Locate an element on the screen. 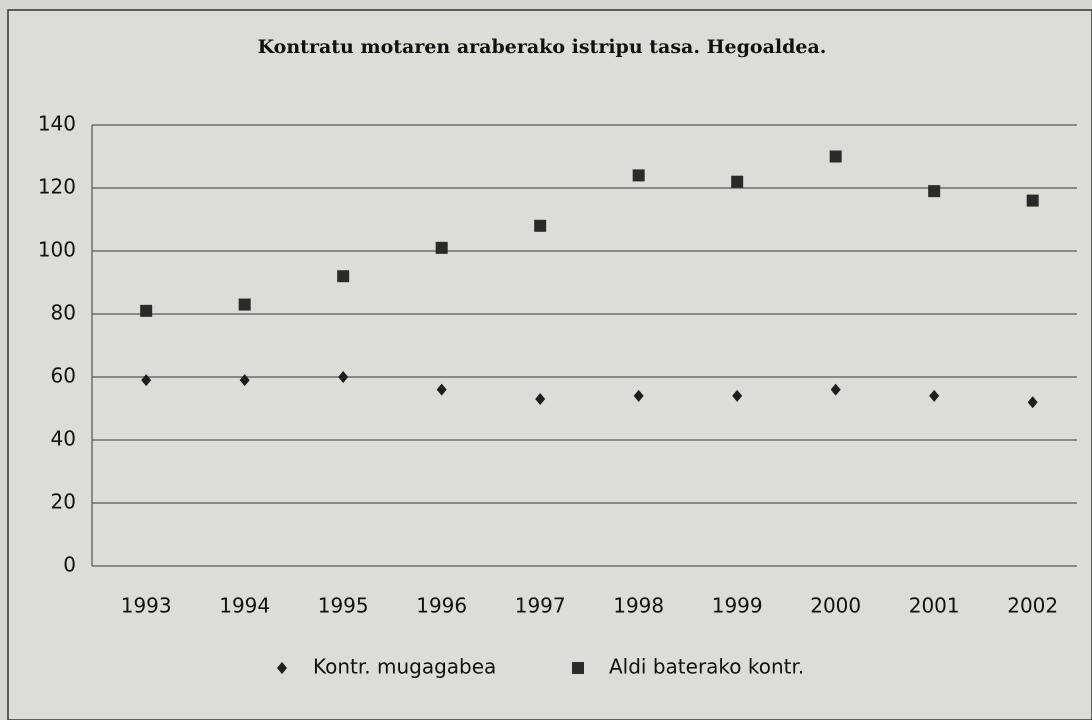 Image resolution: width=1092 pixels, height=720 pixels. y-tick-label: 140 is located at coordinates (57, 124).